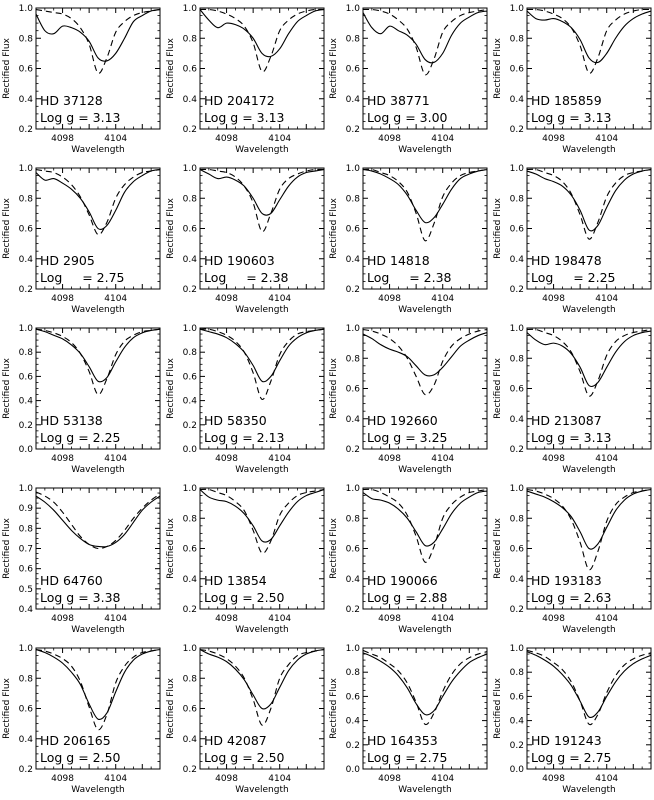 This screenshot has width=654, height=800. I want to click on star-name-label: HD 193183, so click(566, 580).